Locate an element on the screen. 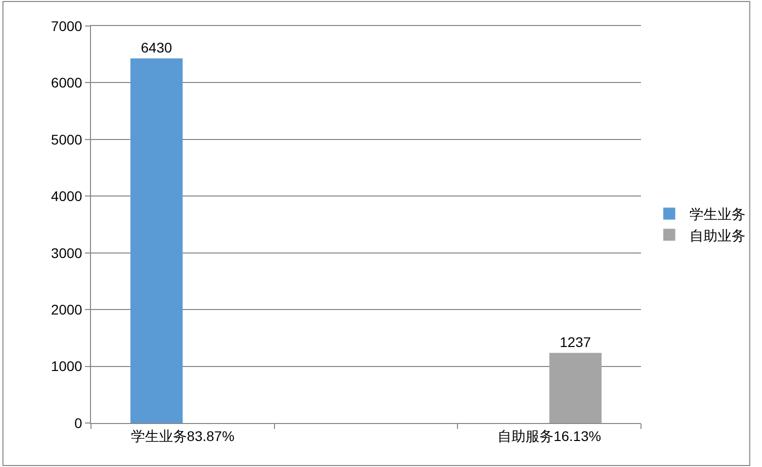 The height and width of the screenshot is (467, 762). legend-label: 学生业务 is located at coordinates (717, 214).